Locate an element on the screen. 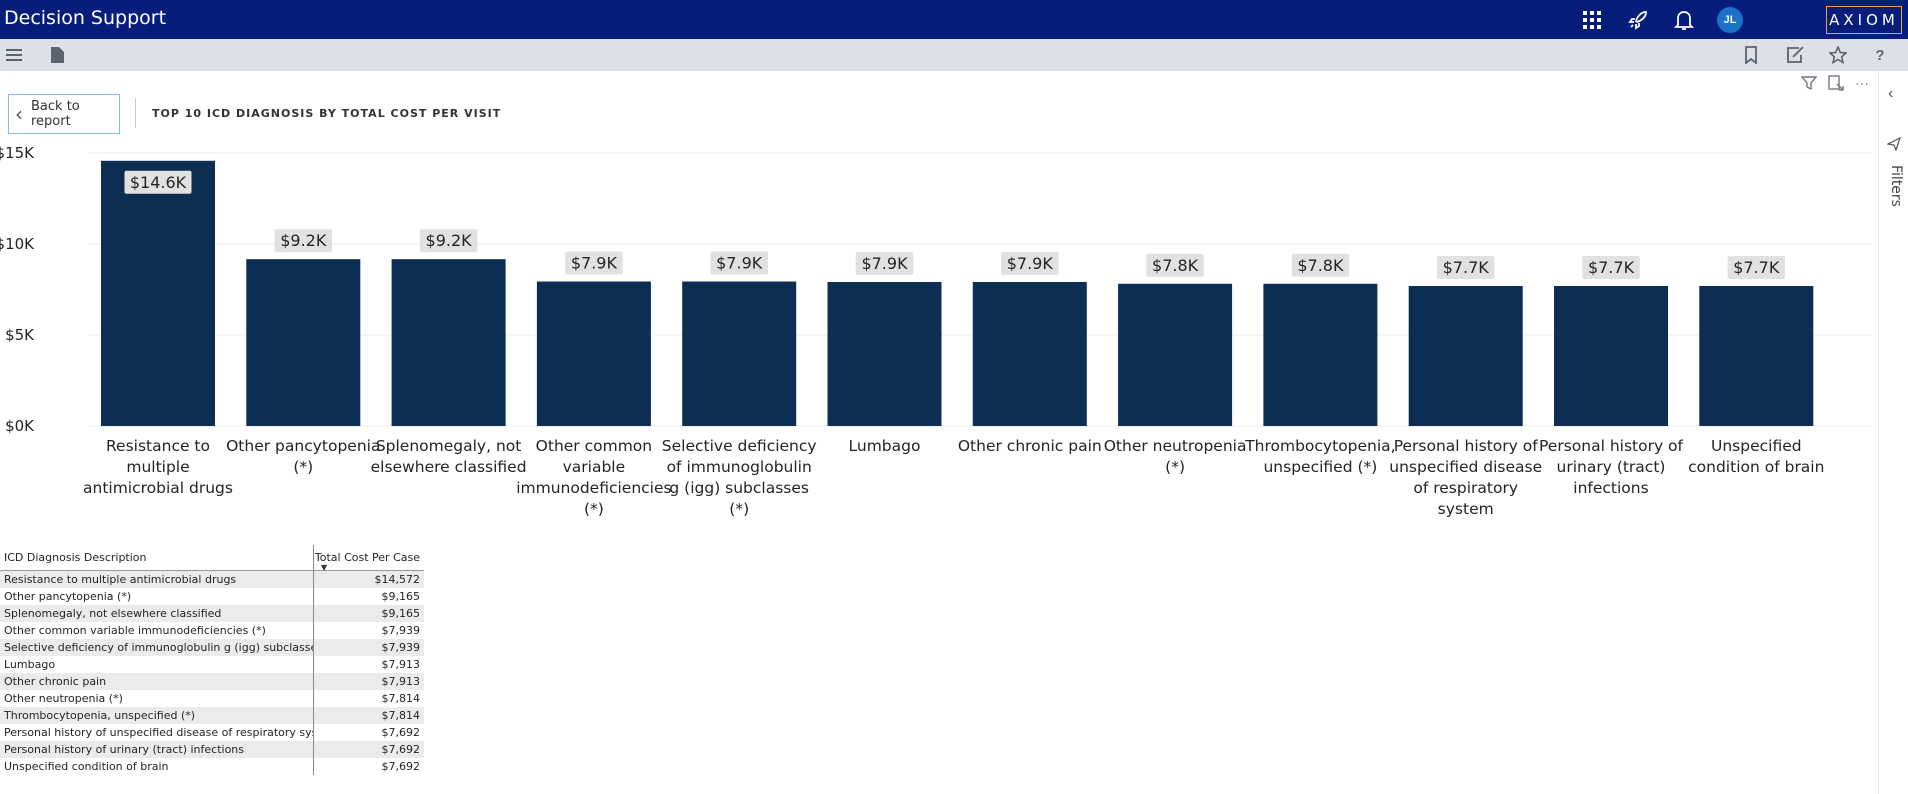 This screenshot has height=794, width=1908. column-header-total-cost: Total Cost Per Case is located at coordinates (367, 557).